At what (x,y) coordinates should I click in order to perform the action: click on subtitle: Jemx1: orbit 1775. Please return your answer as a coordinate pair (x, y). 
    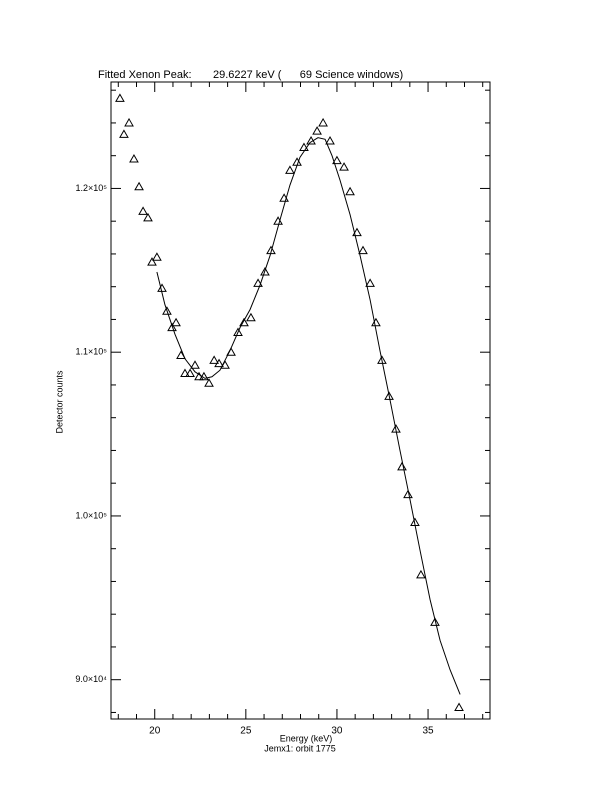
    Looking at the image, I should click on (300, 748).